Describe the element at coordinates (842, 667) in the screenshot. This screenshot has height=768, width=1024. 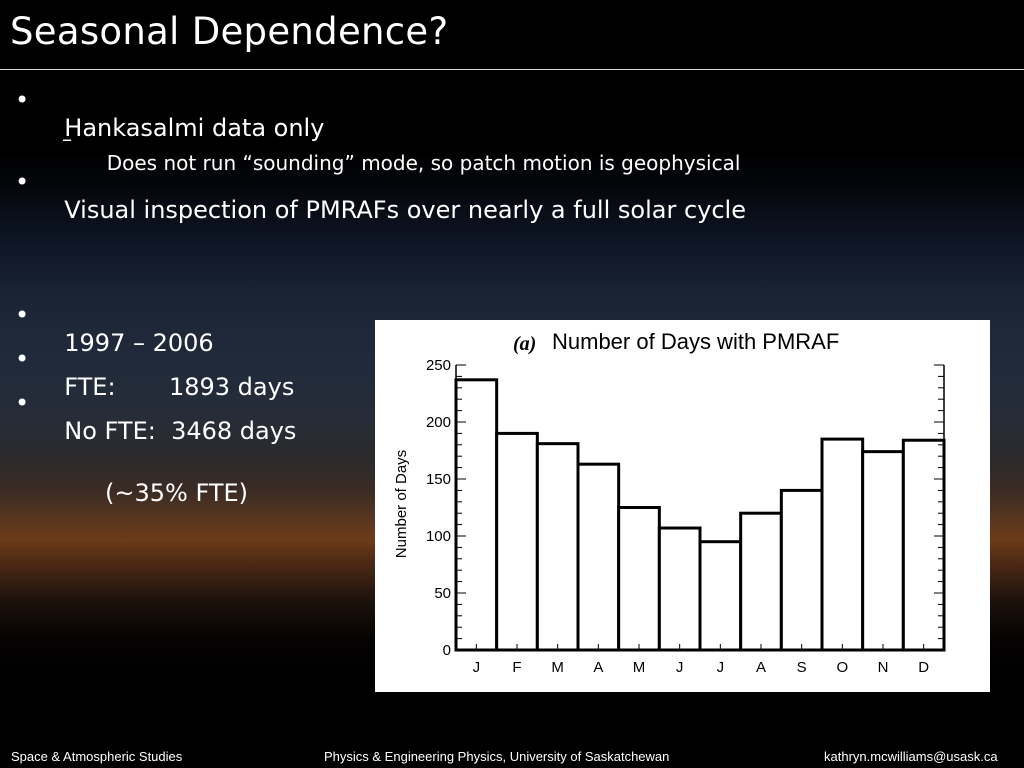
I see `x-tick-label: O` at that location.